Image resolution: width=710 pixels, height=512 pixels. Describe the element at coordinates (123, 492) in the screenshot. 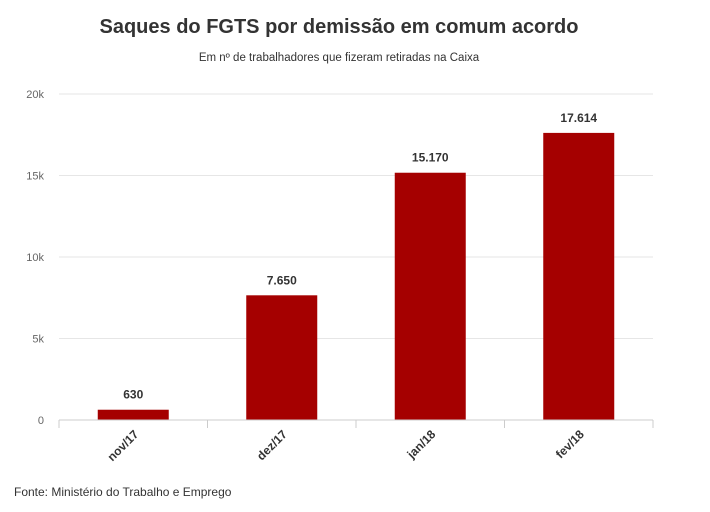

I see `source-note: Fonte: Ministério do Trabalho e Emprego` at that location.